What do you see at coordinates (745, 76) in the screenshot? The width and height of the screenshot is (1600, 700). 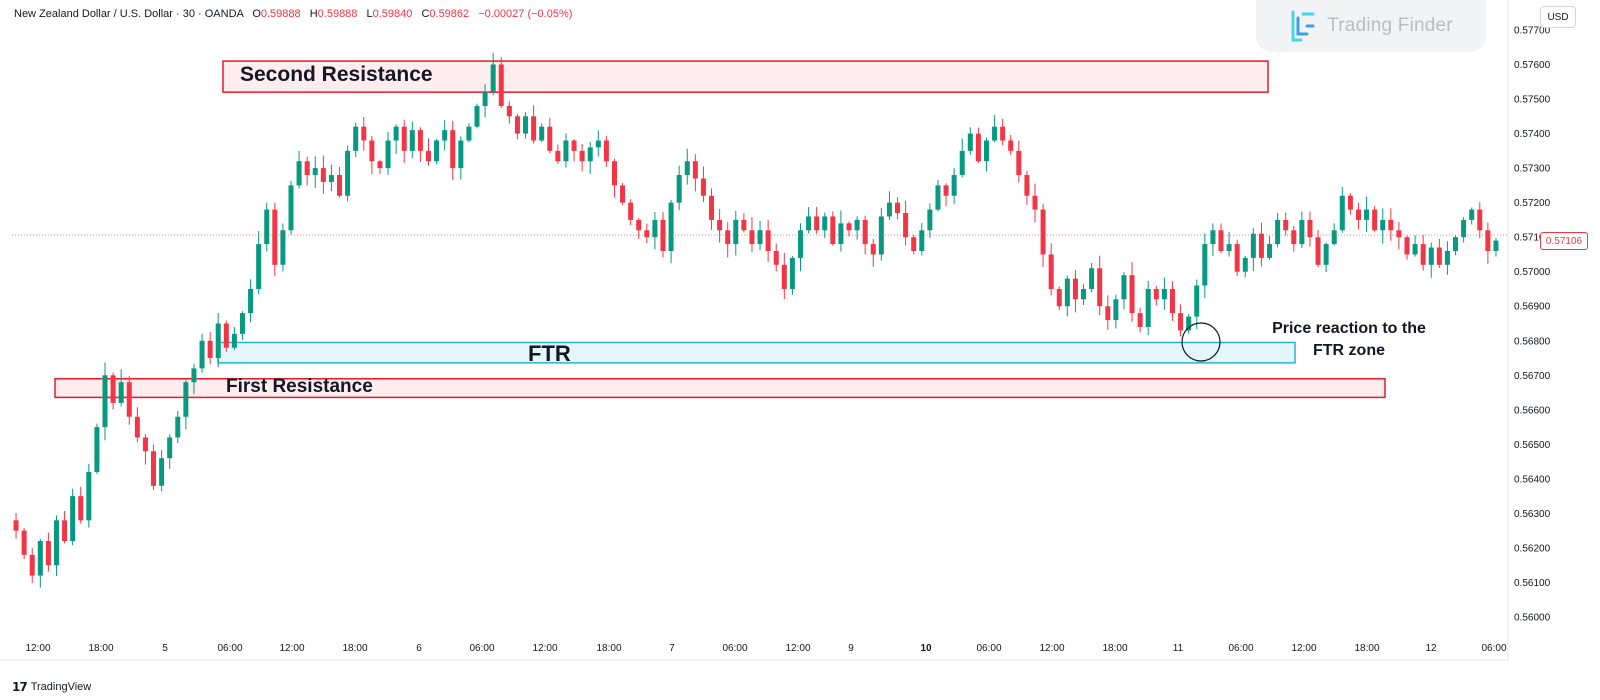 I see `second-resistance-zone` at bounding box center [745, 76].